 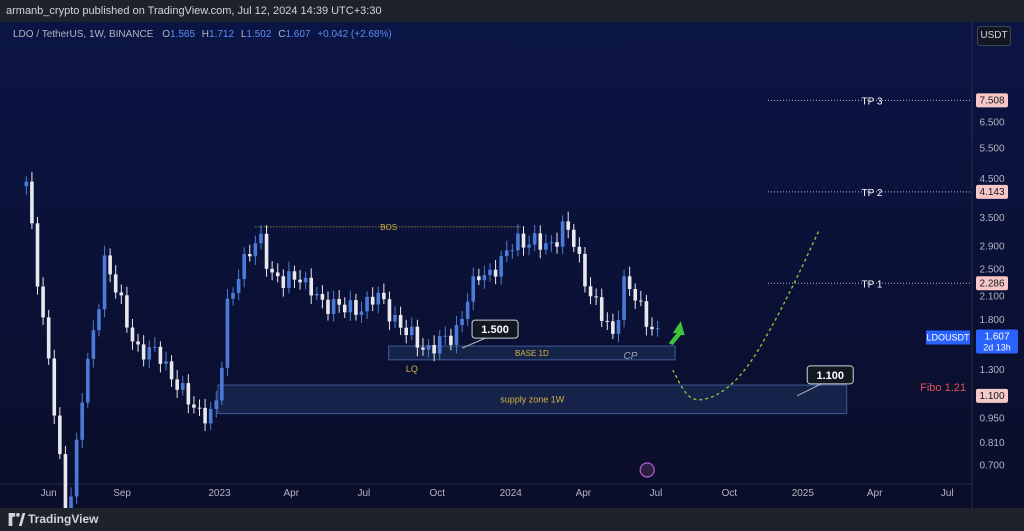 What do you see at coordinates (803, 493) in the screenshot?
I see `time-tick: 2025` at bounding box center [803, 493].